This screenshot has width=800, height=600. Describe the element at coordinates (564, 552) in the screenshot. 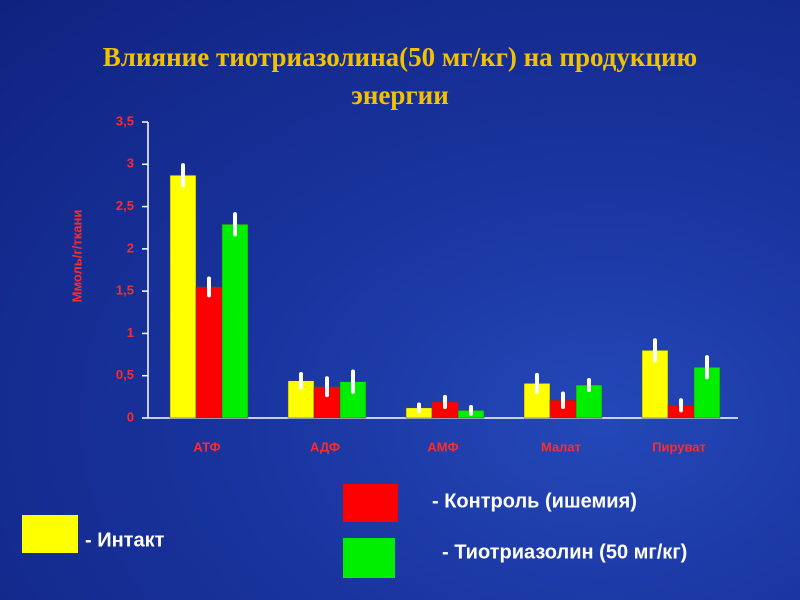

I see `legend-label: - Тиотриазолин (50 мг/кг)` at that location.